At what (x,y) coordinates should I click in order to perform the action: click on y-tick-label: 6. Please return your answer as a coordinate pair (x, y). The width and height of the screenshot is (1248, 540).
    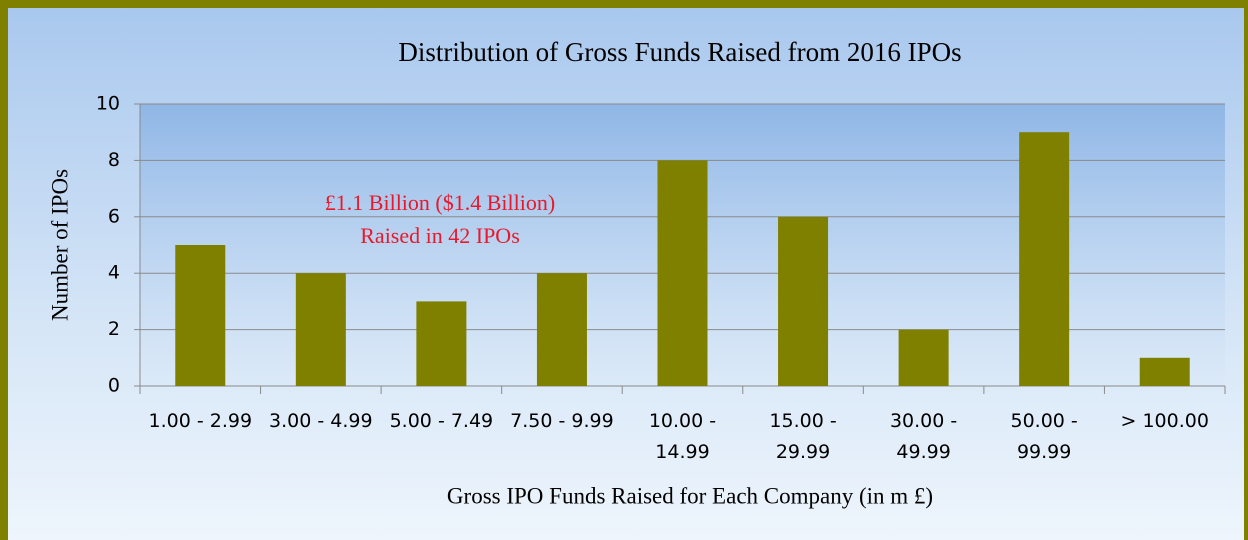
    Looking at the image, I should click on (114, 216).